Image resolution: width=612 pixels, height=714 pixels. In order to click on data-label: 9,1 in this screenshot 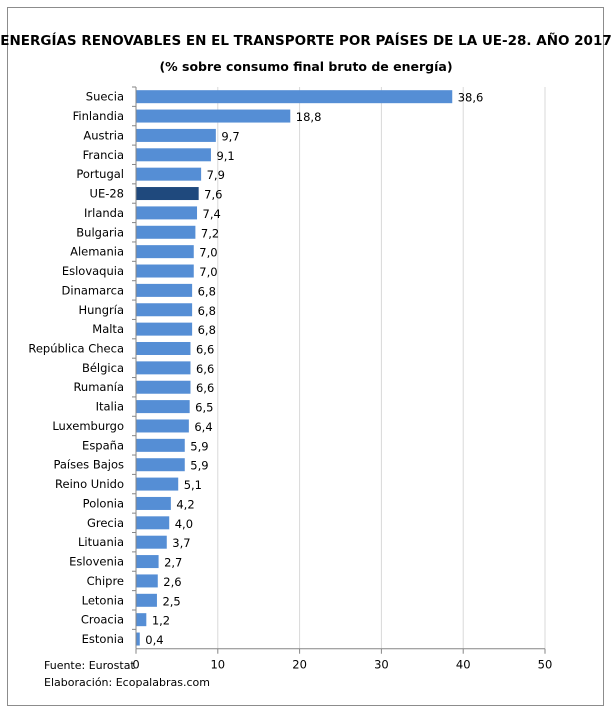, I will do `click(225, 156)`.